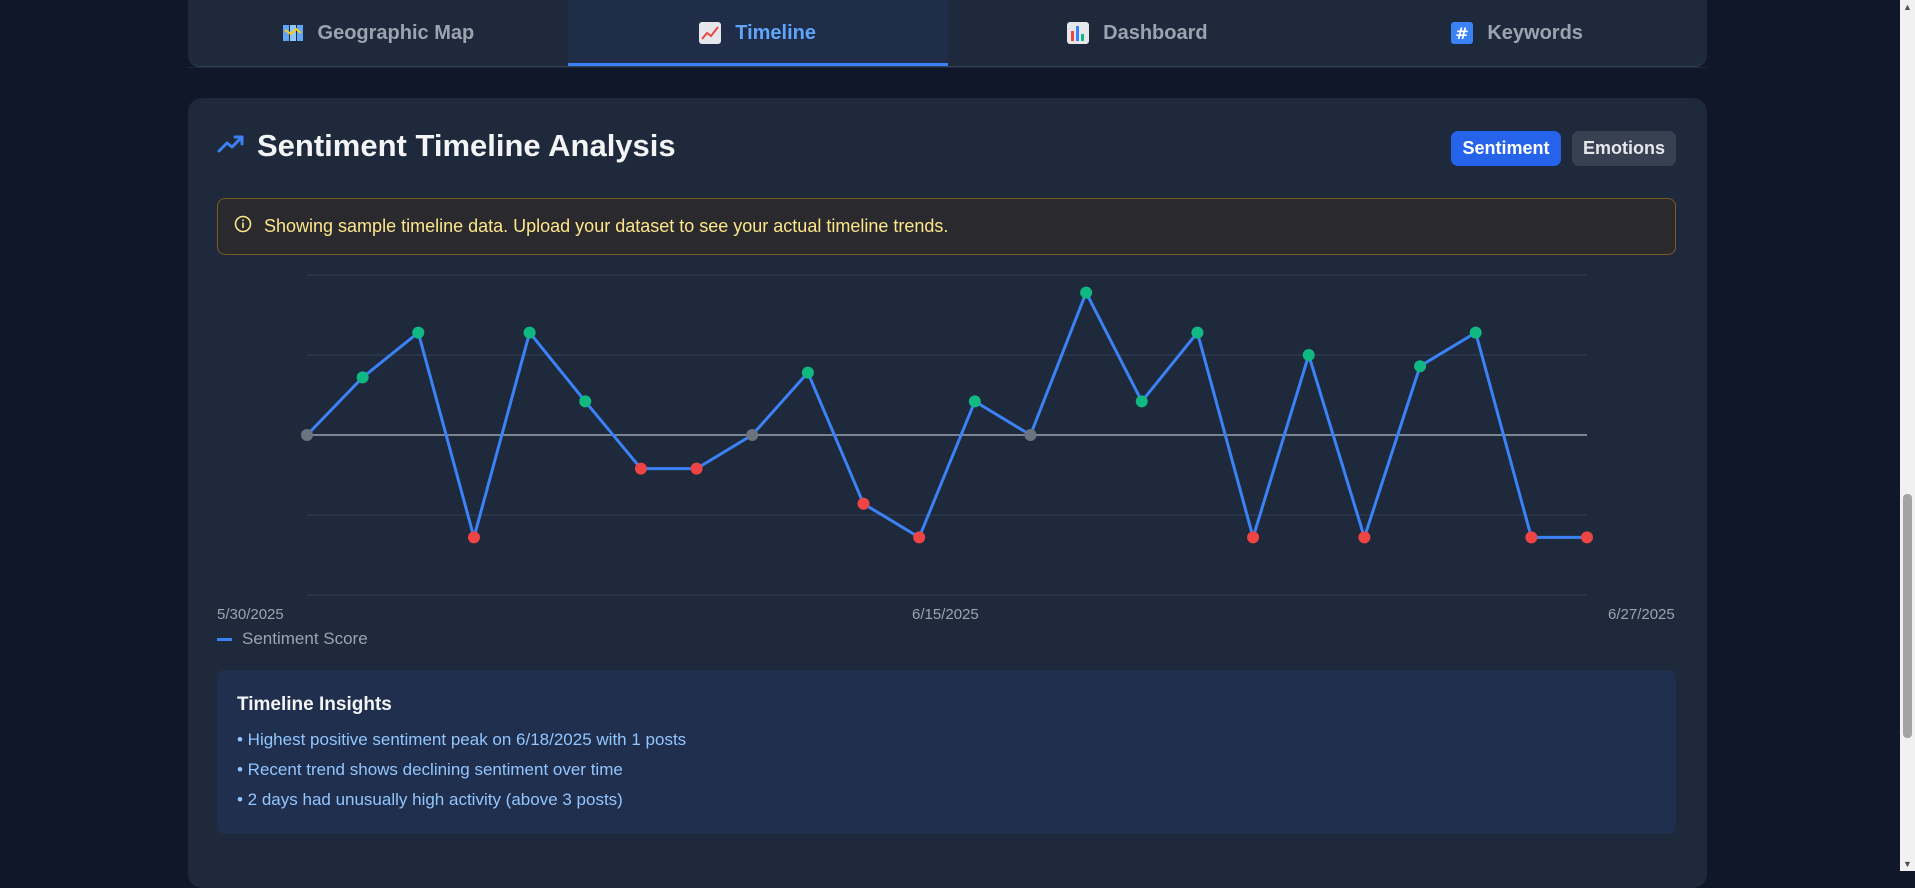 This screenshot has height=888, width=1915. I want to click on page-scrollbar: ▲ ▼, so click(1907, 435).